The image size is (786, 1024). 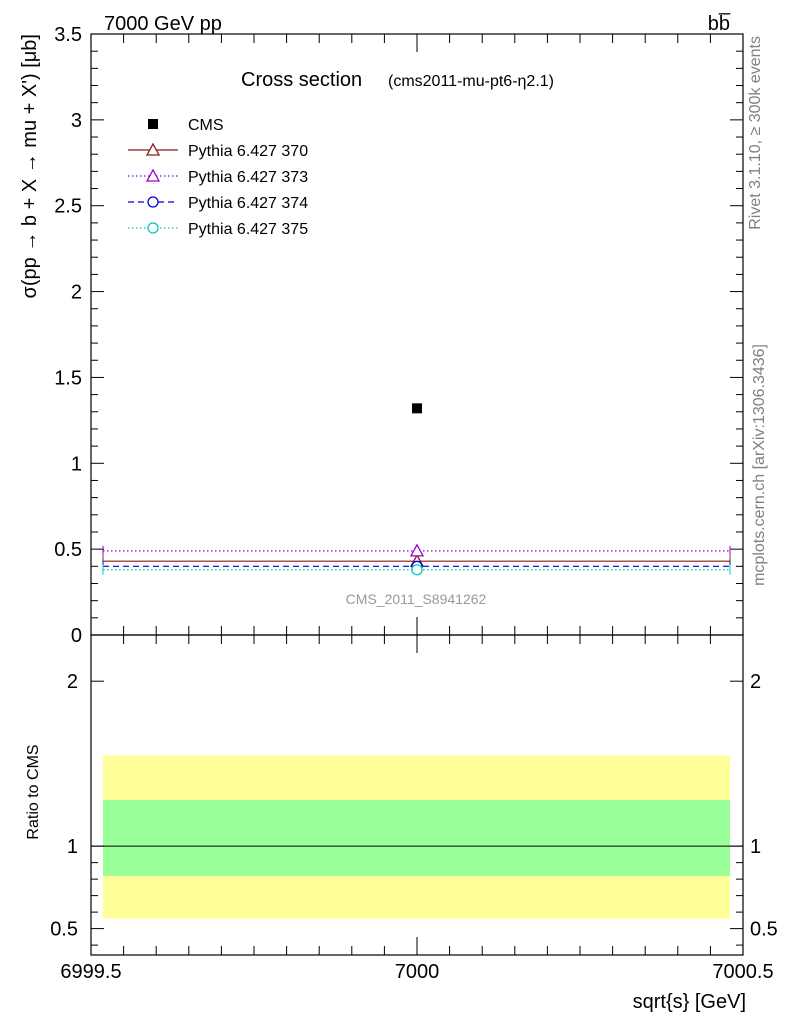 I want to click on main-y-tick-label: 2, so click(x=76, y=293).